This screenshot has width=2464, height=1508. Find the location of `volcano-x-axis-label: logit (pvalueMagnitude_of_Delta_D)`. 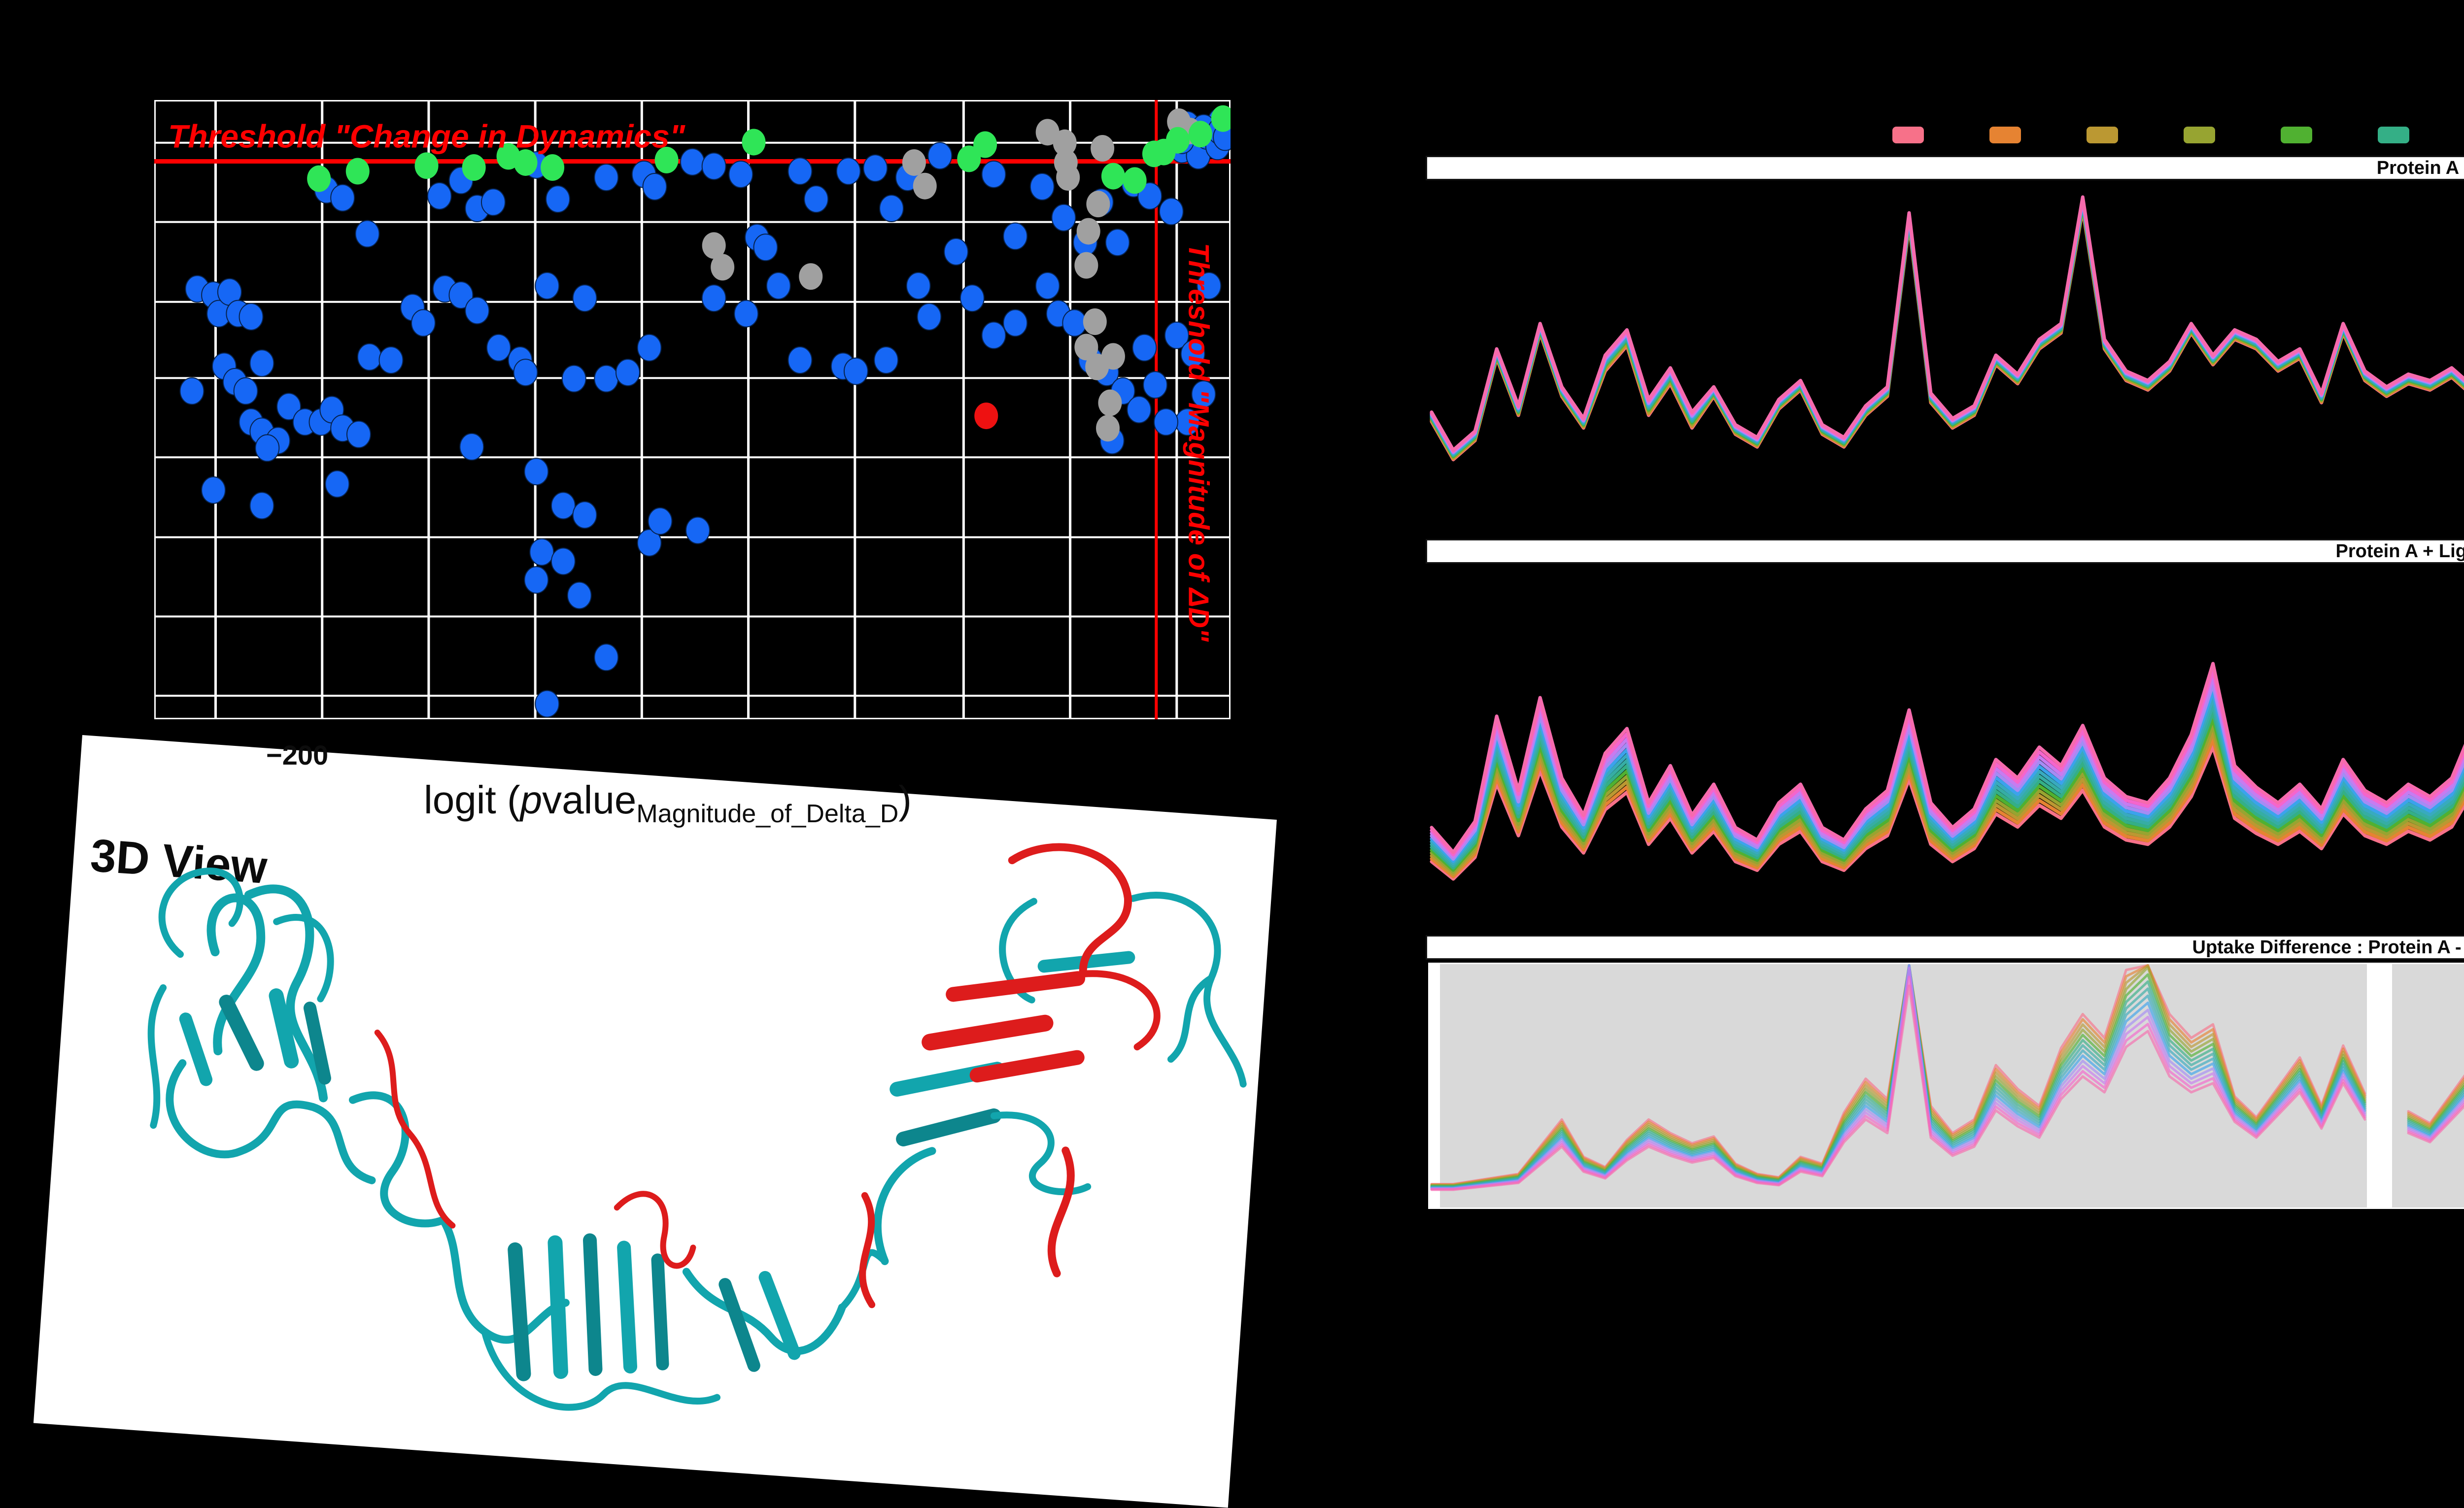

volcano-x-axis-label: logit (pvalueMagnitude_of_Delta_D) is located at coordinates (668, 803).